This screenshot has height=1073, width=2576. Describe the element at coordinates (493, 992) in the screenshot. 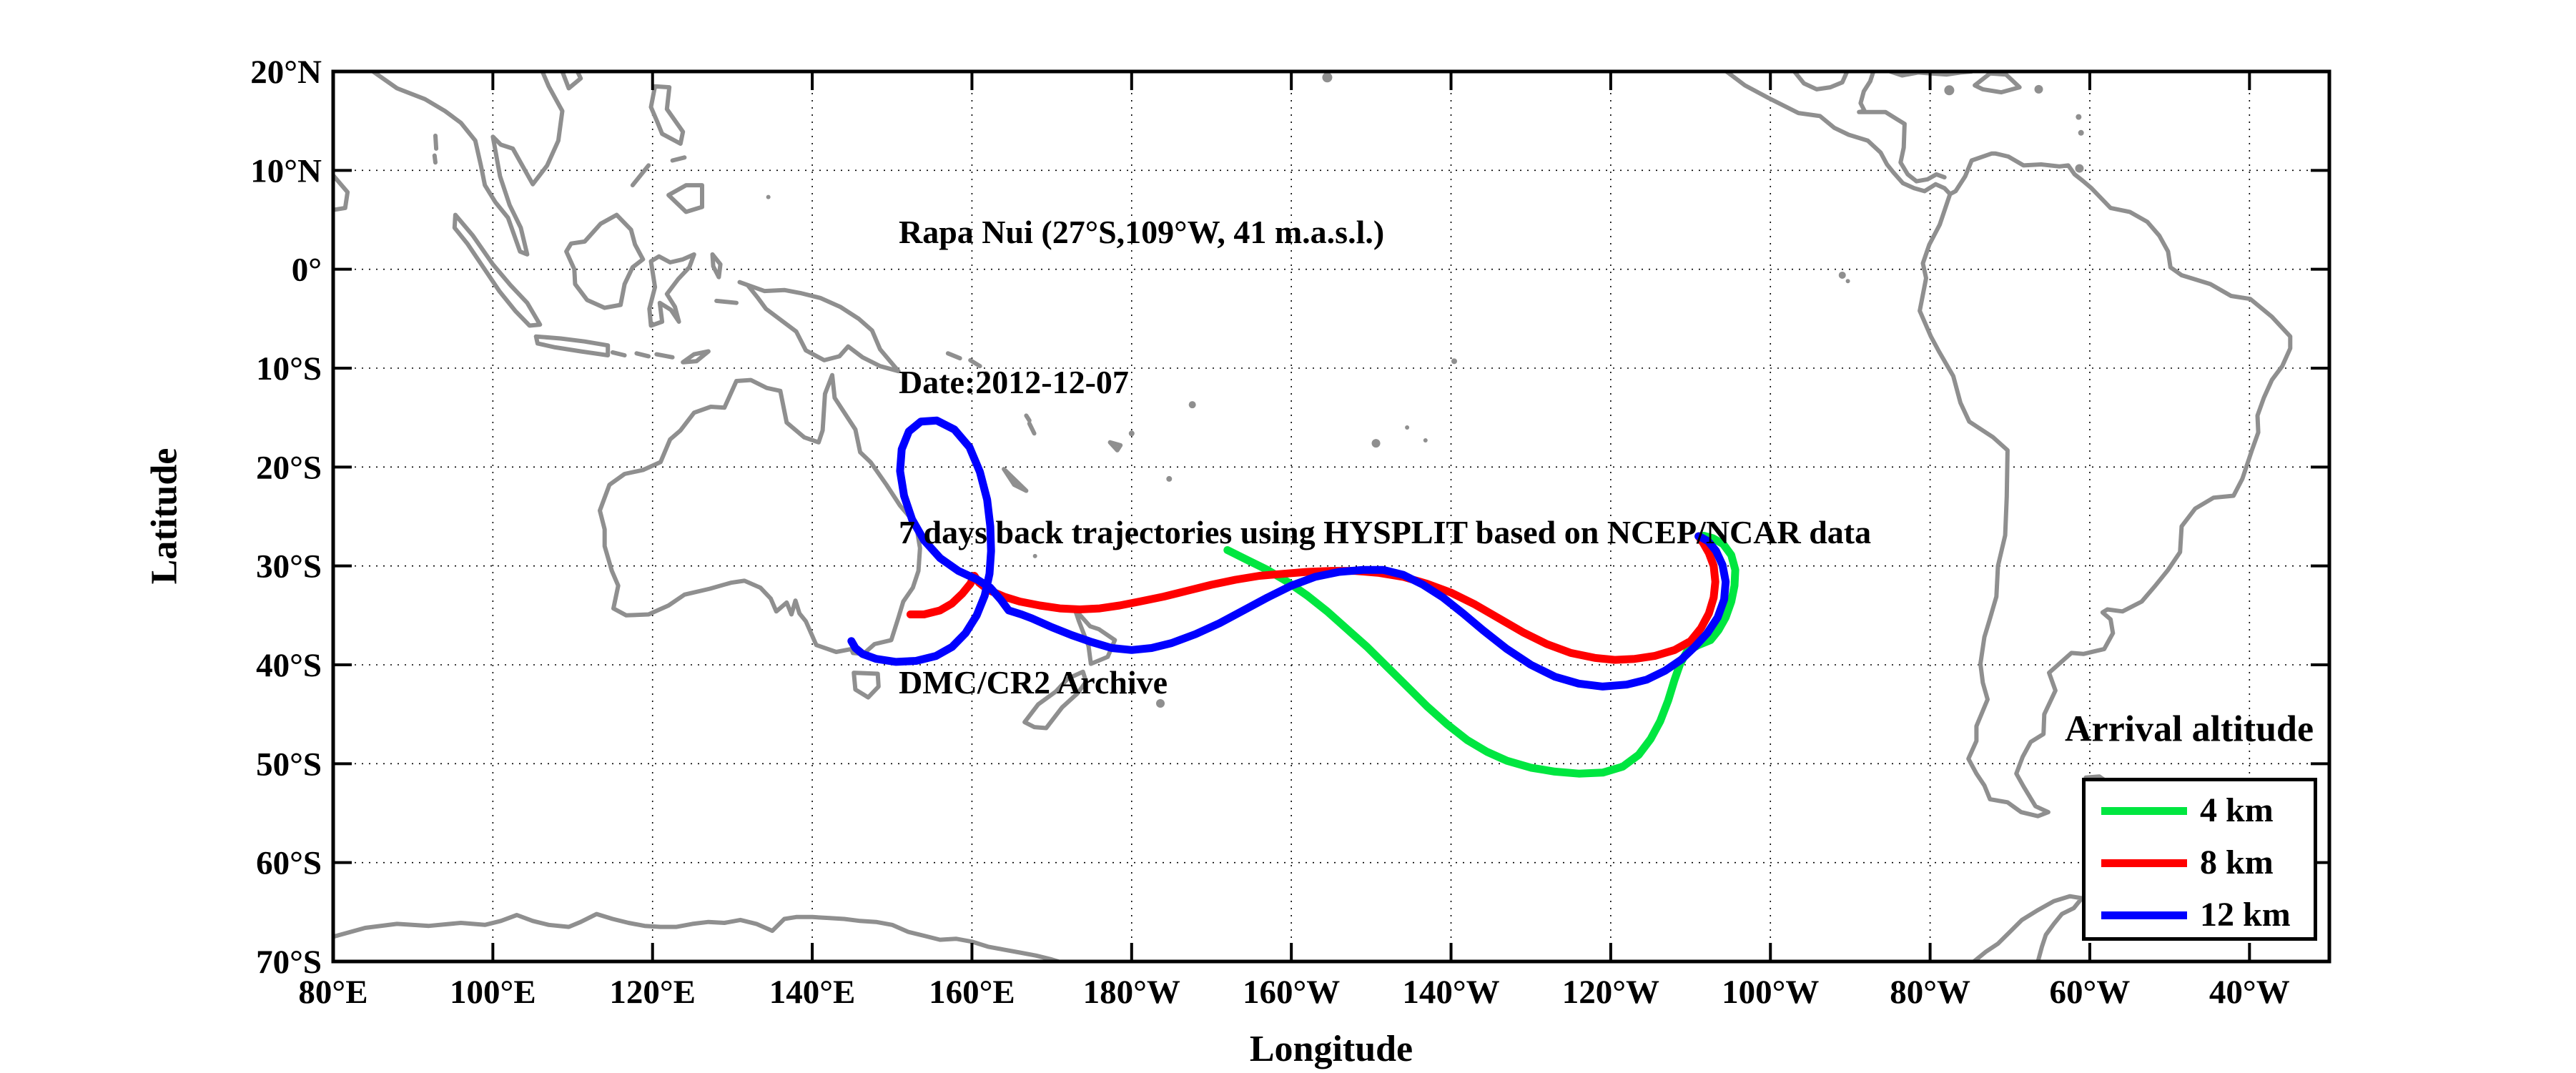

I see `x-tick-label: 100°E` at that location.